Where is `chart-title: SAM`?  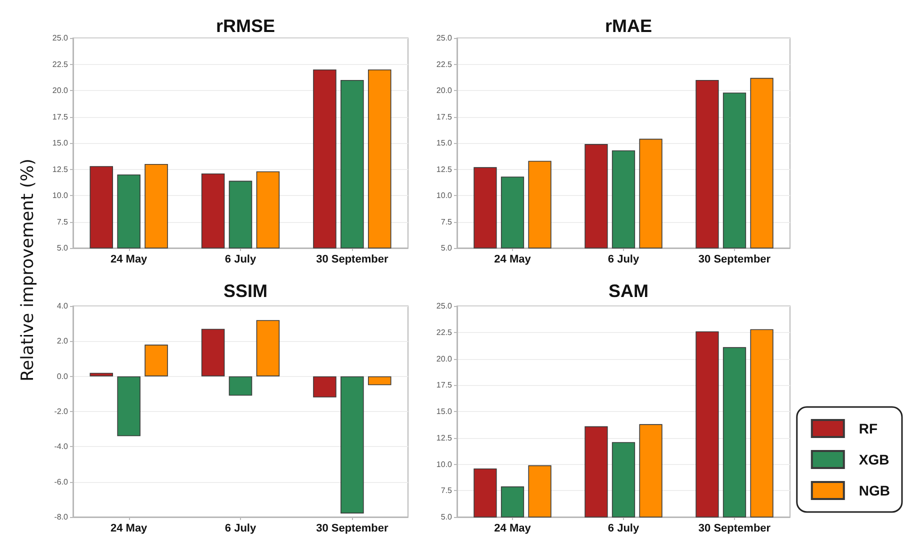
chart-title: SAM is located at coordinates (628, 291).